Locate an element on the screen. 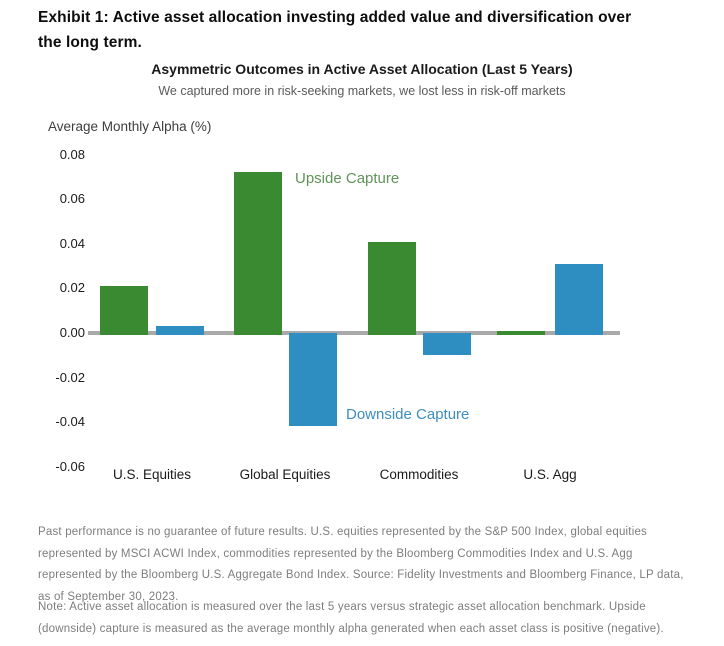 The image size is (724, 646). bar-upside-capture-global-equities is located at coordinates (258, 253).